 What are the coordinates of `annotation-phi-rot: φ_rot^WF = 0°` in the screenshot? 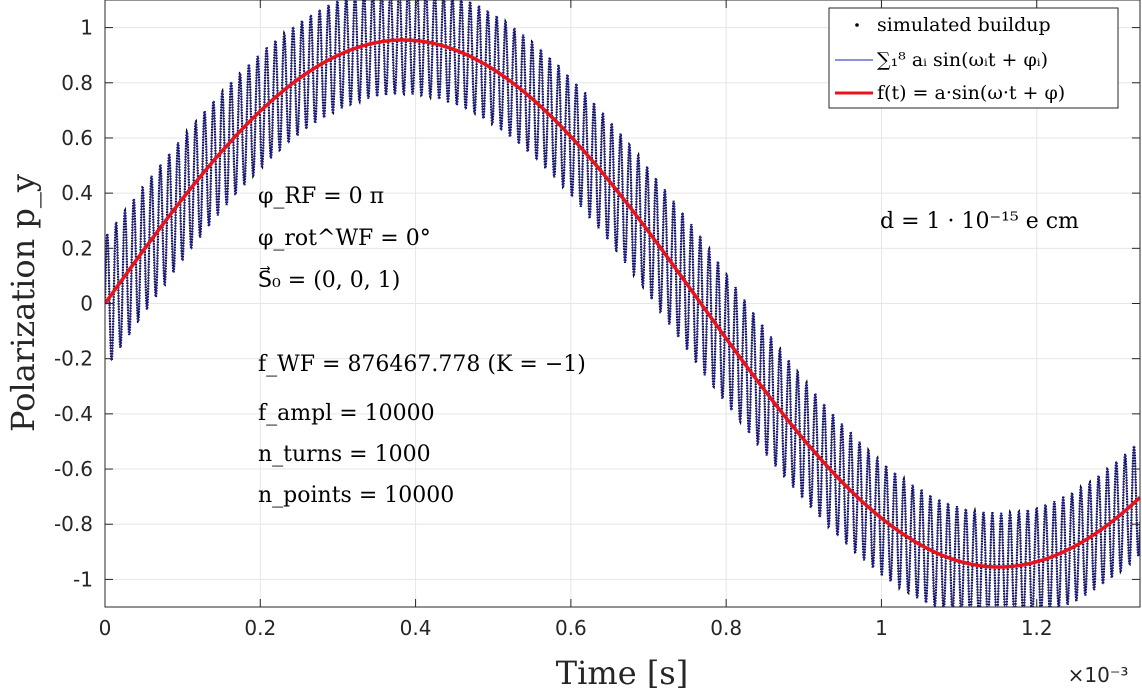 It's located at (344, 238).